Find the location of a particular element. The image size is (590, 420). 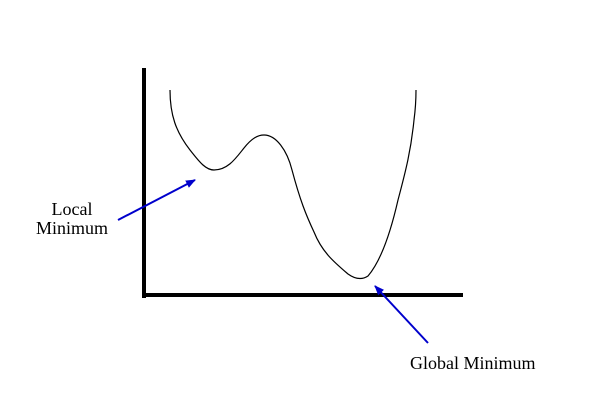

local-minimum-arrow is located at coordinates (156, 200).